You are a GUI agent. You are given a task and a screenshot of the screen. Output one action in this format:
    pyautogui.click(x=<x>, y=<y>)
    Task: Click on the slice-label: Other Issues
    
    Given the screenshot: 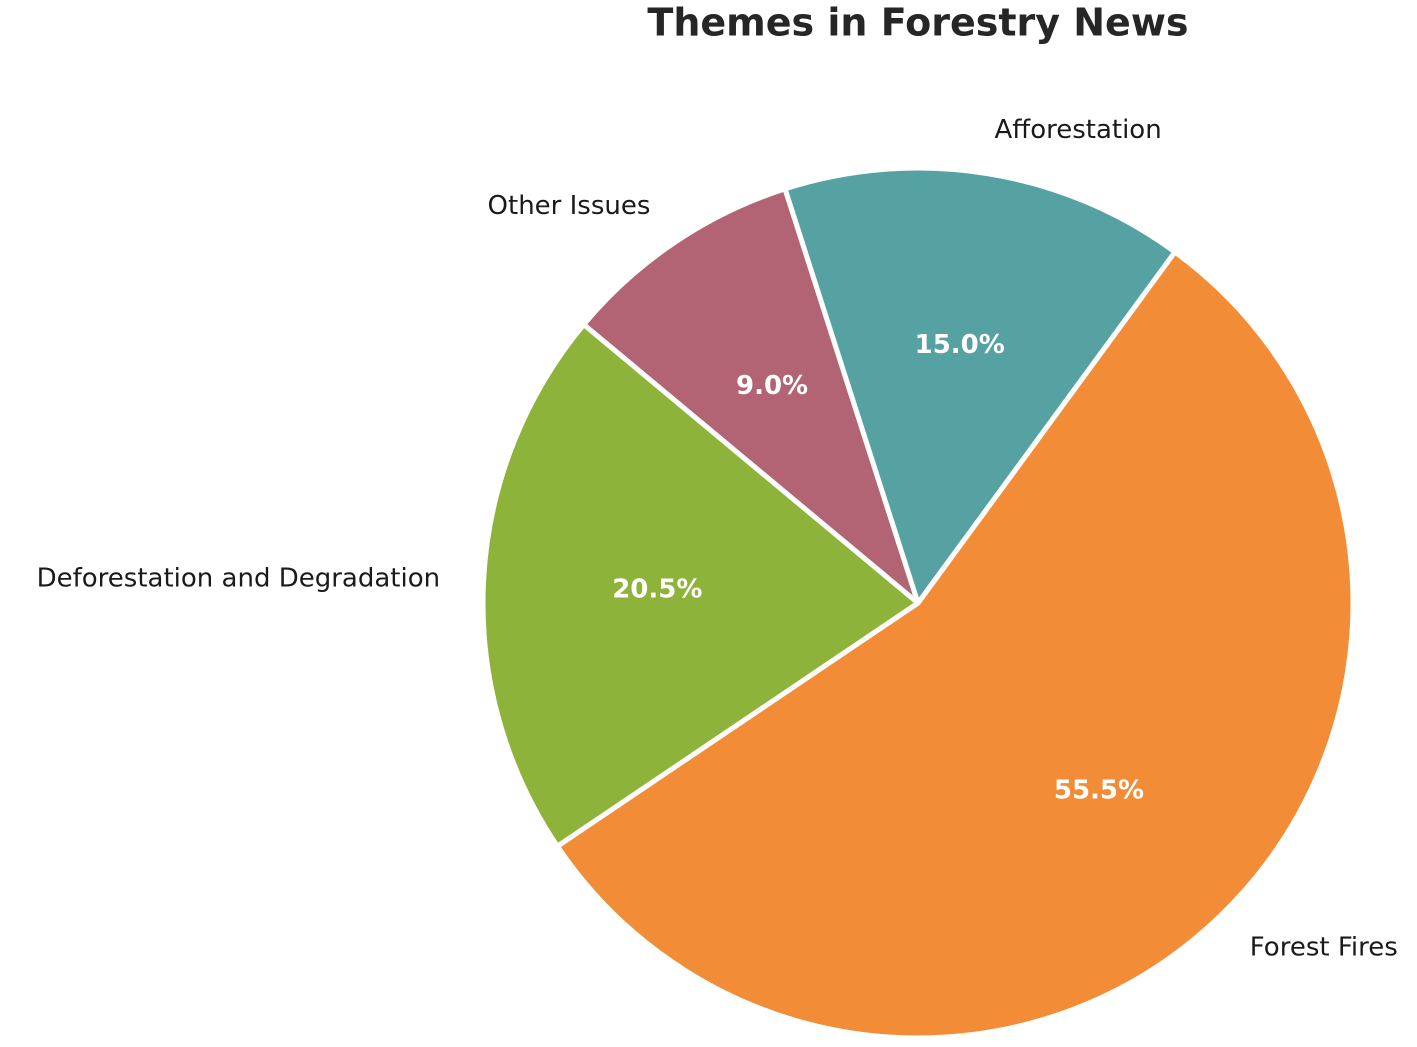 What is the action you would take?
    pyautogui.click(x=569, y=206)
    